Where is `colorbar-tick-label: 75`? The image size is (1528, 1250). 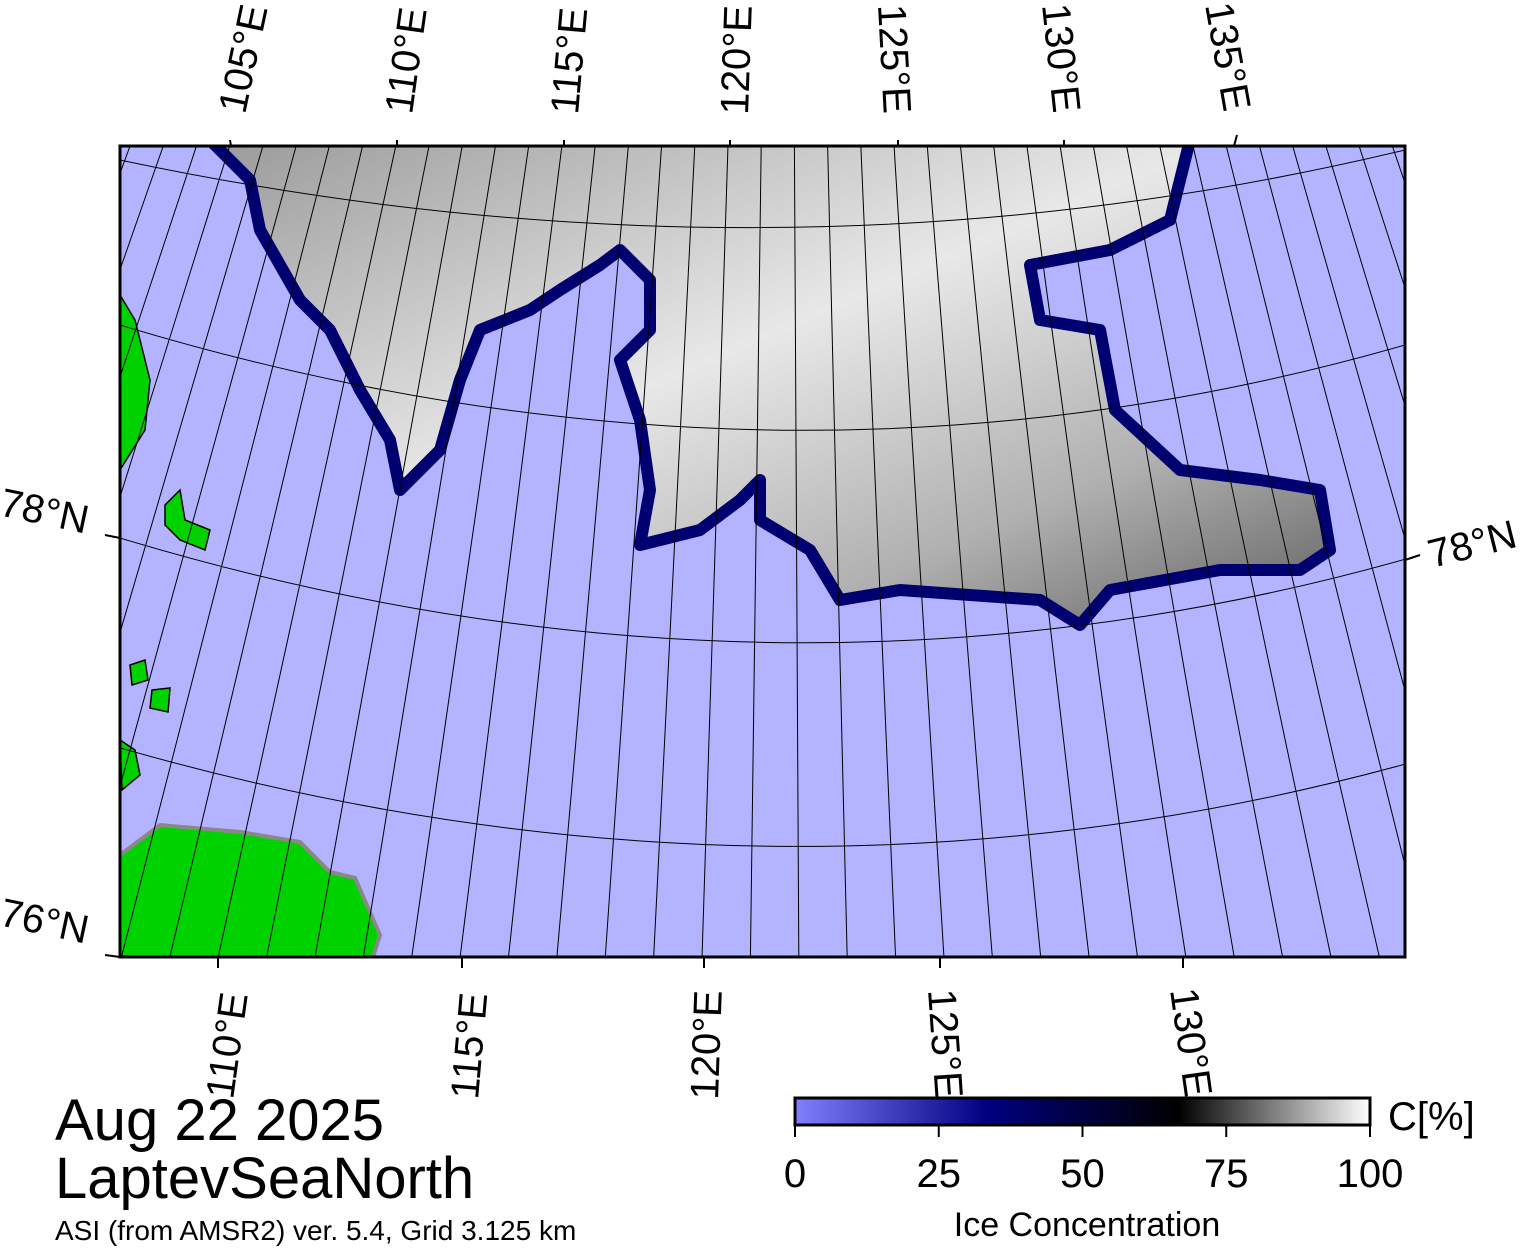 colorbar-tick-label: 75 is located at coordinates (1226, 1174).